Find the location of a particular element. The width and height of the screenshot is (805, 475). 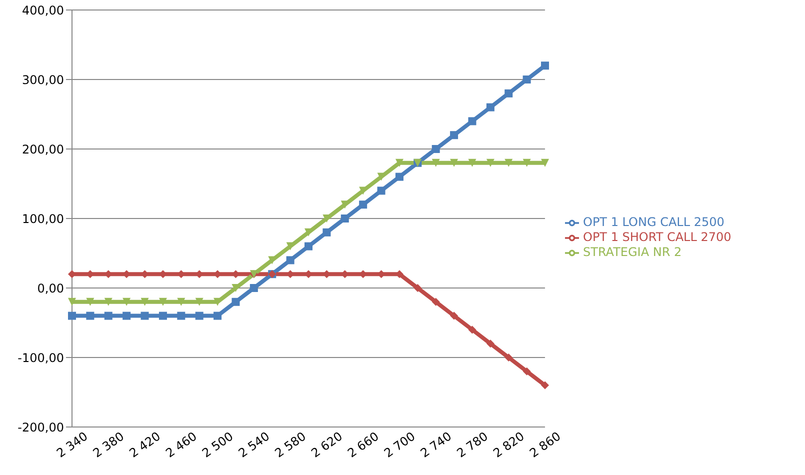

y-tick-label: -100,00 is located at coordinates (41, 357).